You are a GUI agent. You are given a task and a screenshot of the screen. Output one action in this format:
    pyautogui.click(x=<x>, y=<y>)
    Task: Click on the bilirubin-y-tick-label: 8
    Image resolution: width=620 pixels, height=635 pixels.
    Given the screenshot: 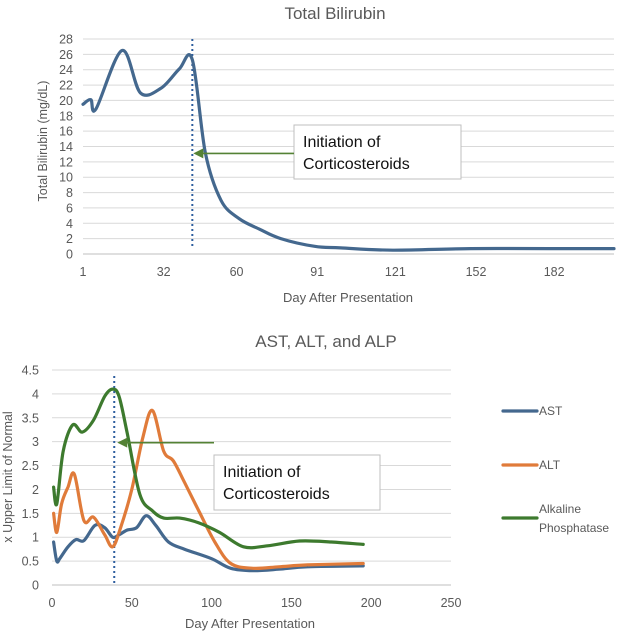 What is the action you would take?
    pyautogui.click(x=69, y=193)
    